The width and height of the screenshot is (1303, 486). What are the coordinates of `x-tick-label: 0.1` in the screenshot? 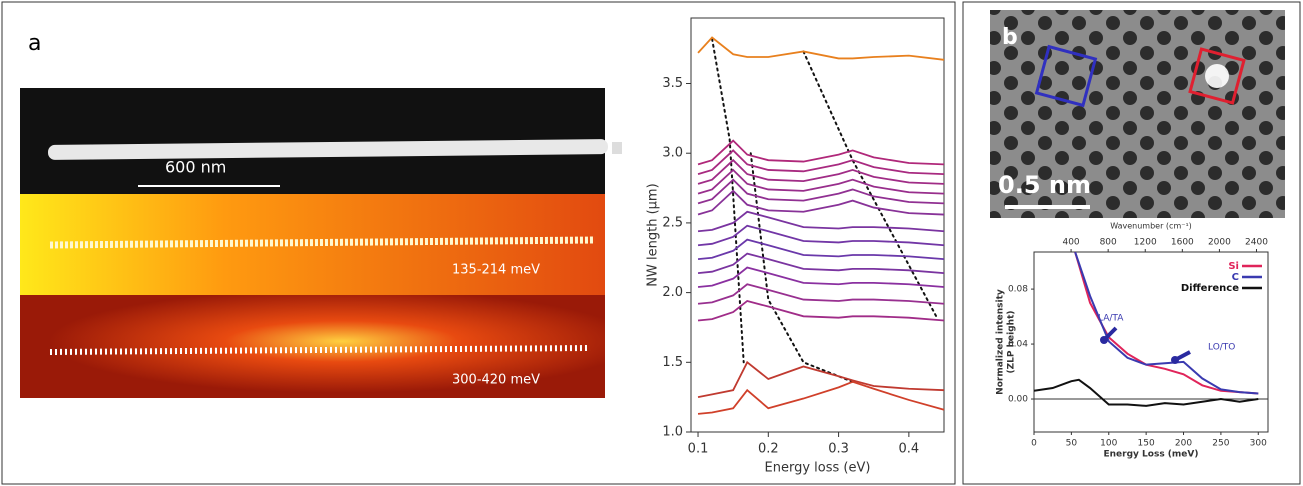 It's located at (698, 449).